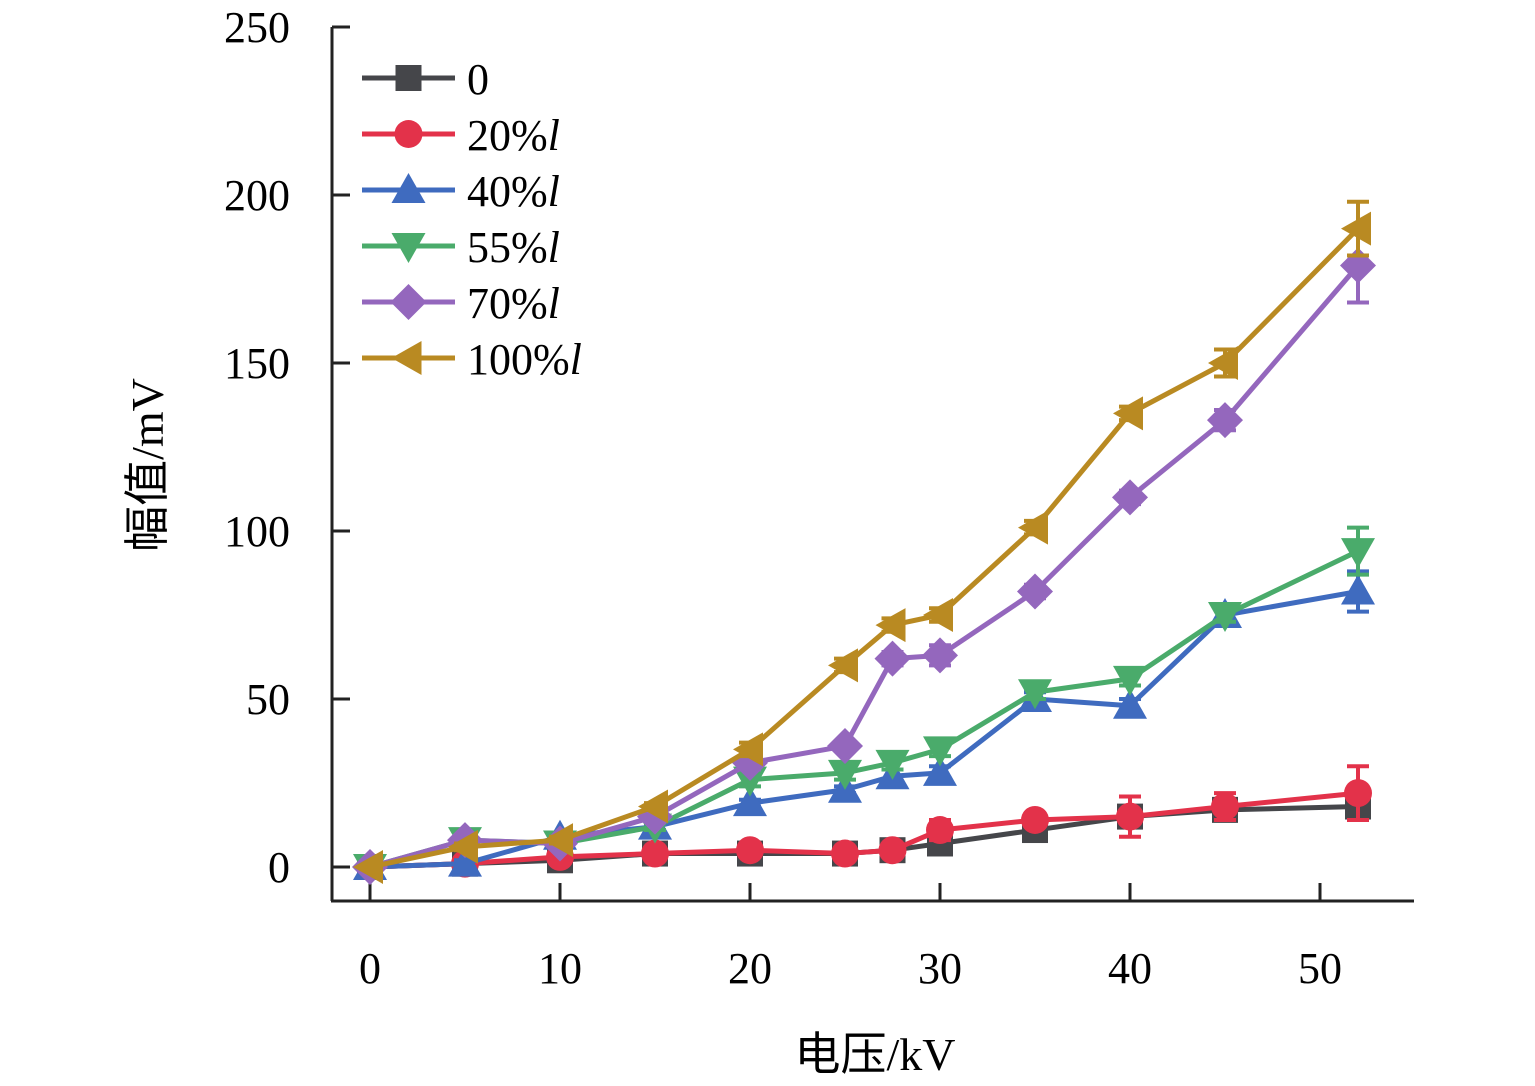 This screenshot has width=1535, height=1086. What do you see at coordinates (268, 699) in the screenshot?
I see `y-tick-label: 50` at bounding box center [268, 699].